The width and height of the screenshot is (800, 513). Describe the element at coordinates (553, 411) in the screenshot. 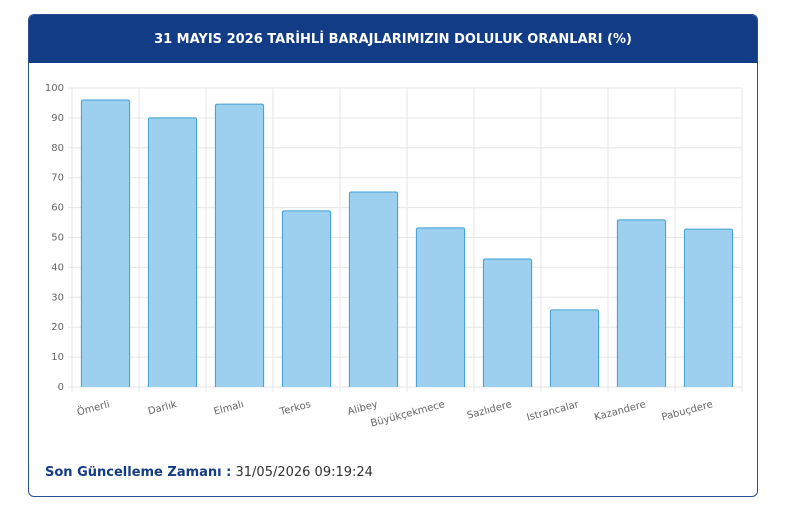

I see `x-tick-label: Istrancalar` at that location.